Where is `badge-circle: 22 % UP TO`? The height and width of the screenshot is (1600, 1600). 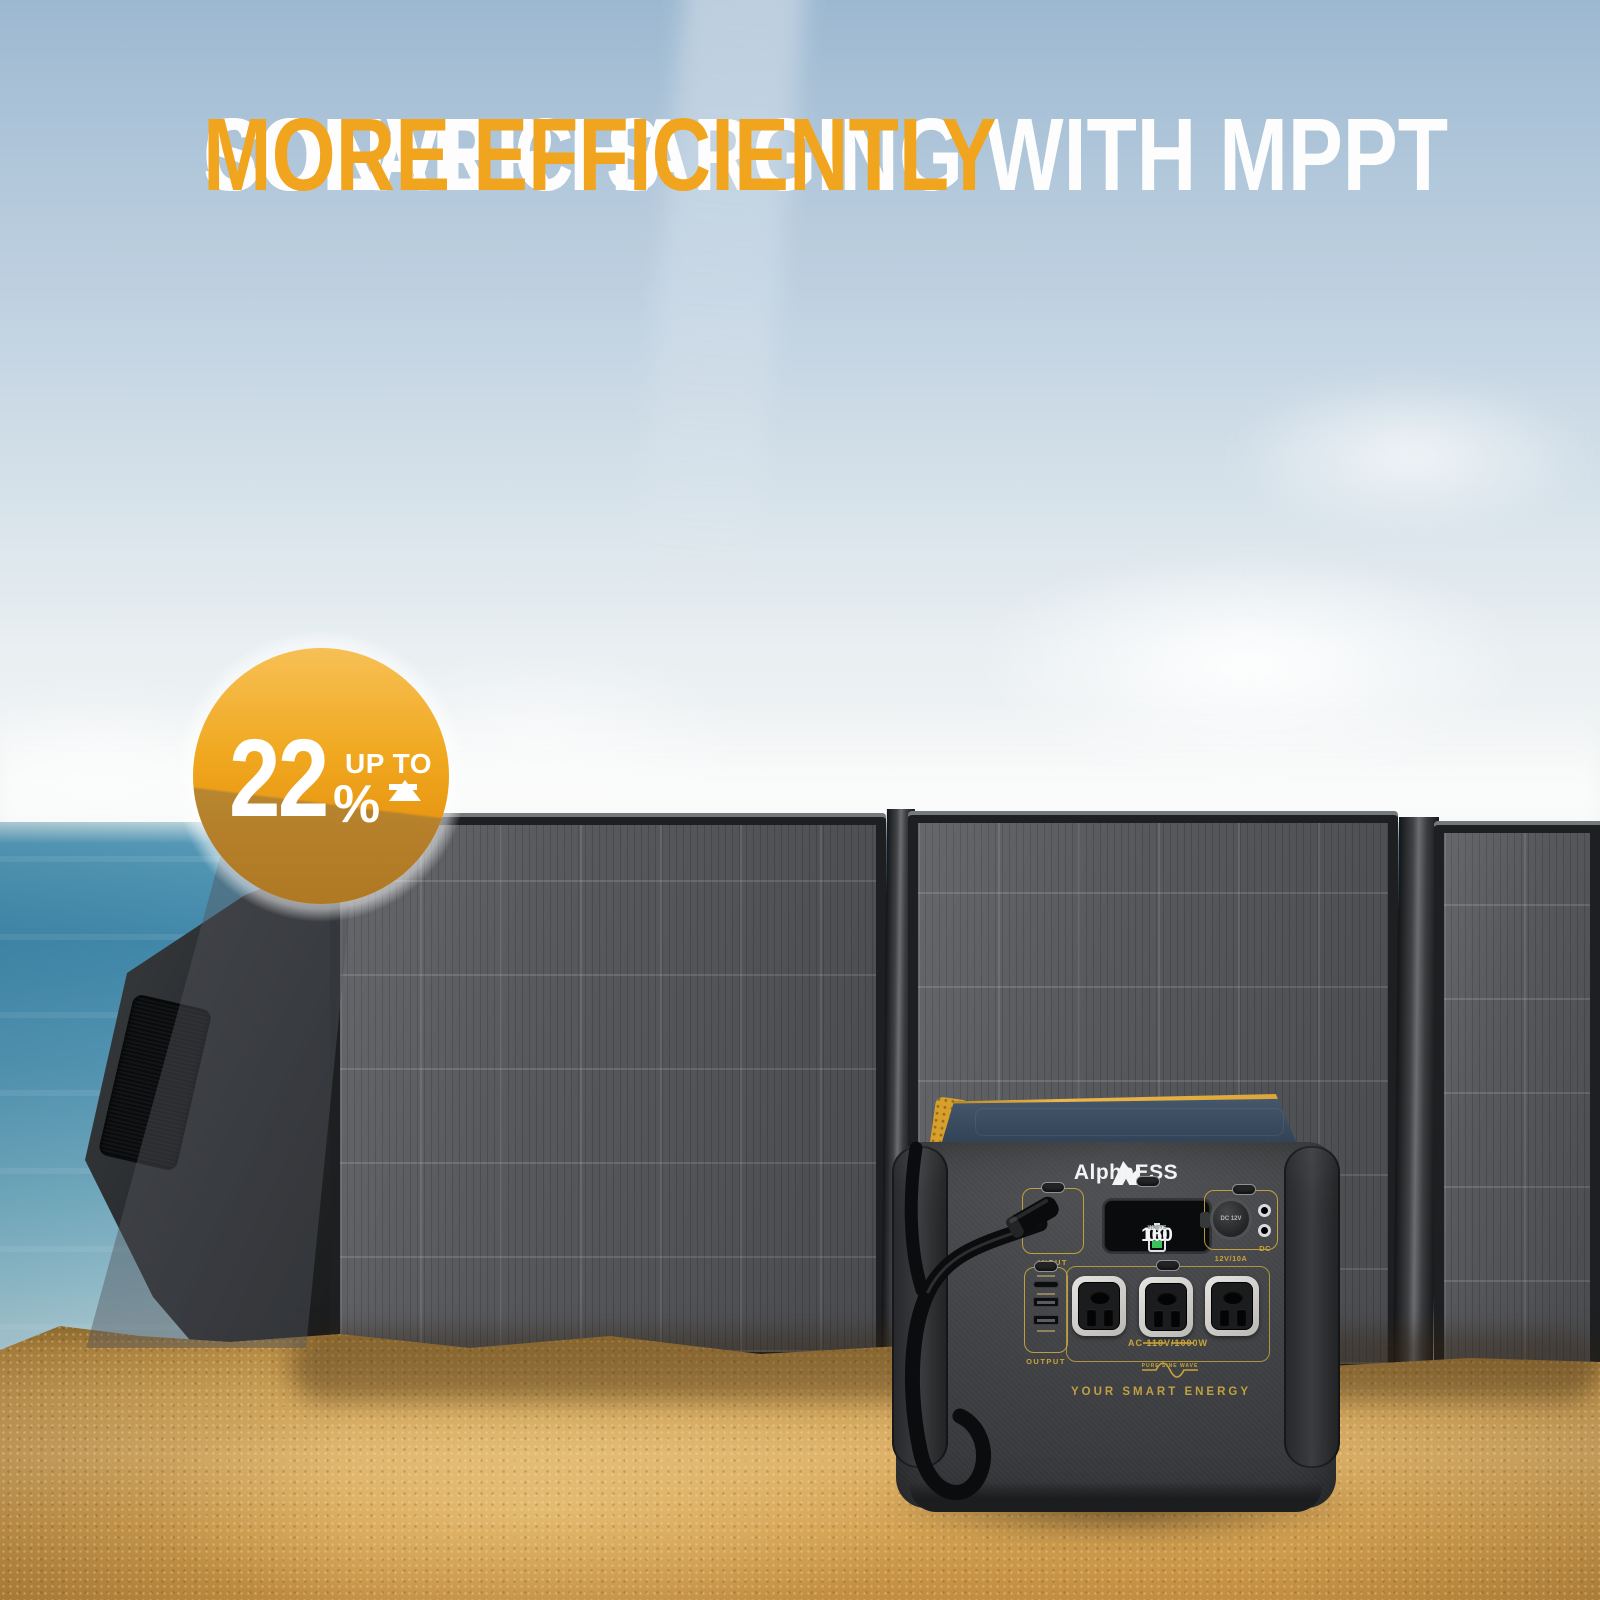 badge-circle: 22 % UP TO is located at coordinates (321, 776).